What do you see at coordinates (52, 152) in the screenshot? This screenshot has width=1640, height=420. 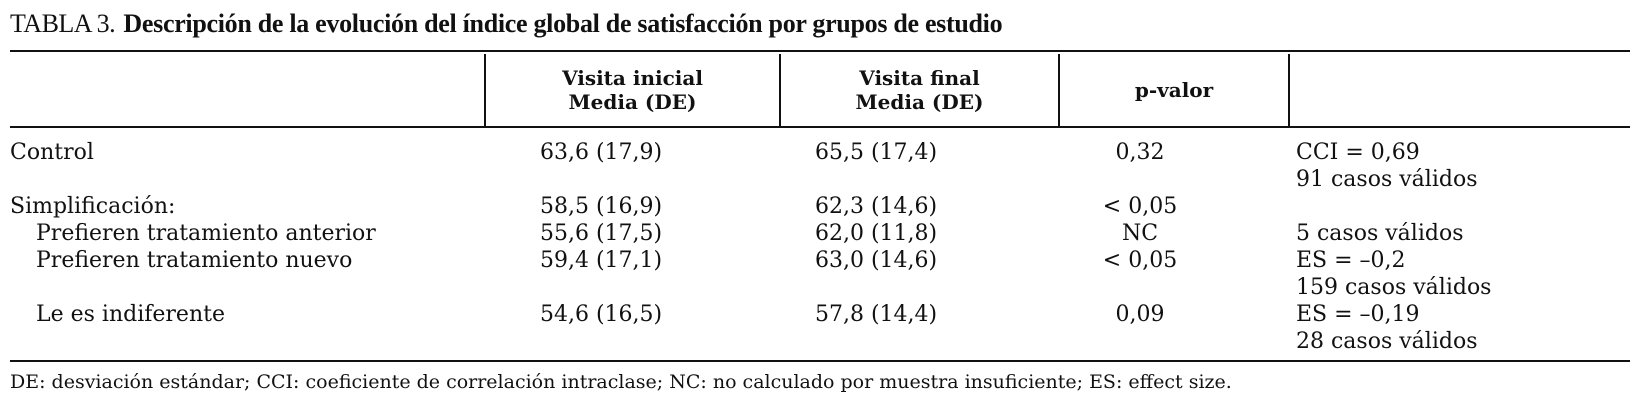 I see `row-group: Control` at bounding box center [52, 152].